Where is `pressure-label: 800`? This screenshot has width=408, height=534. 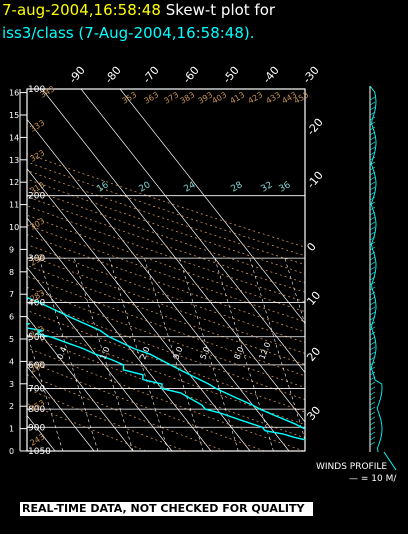 pressure-label: 800 is located at coordinates (36, 410).